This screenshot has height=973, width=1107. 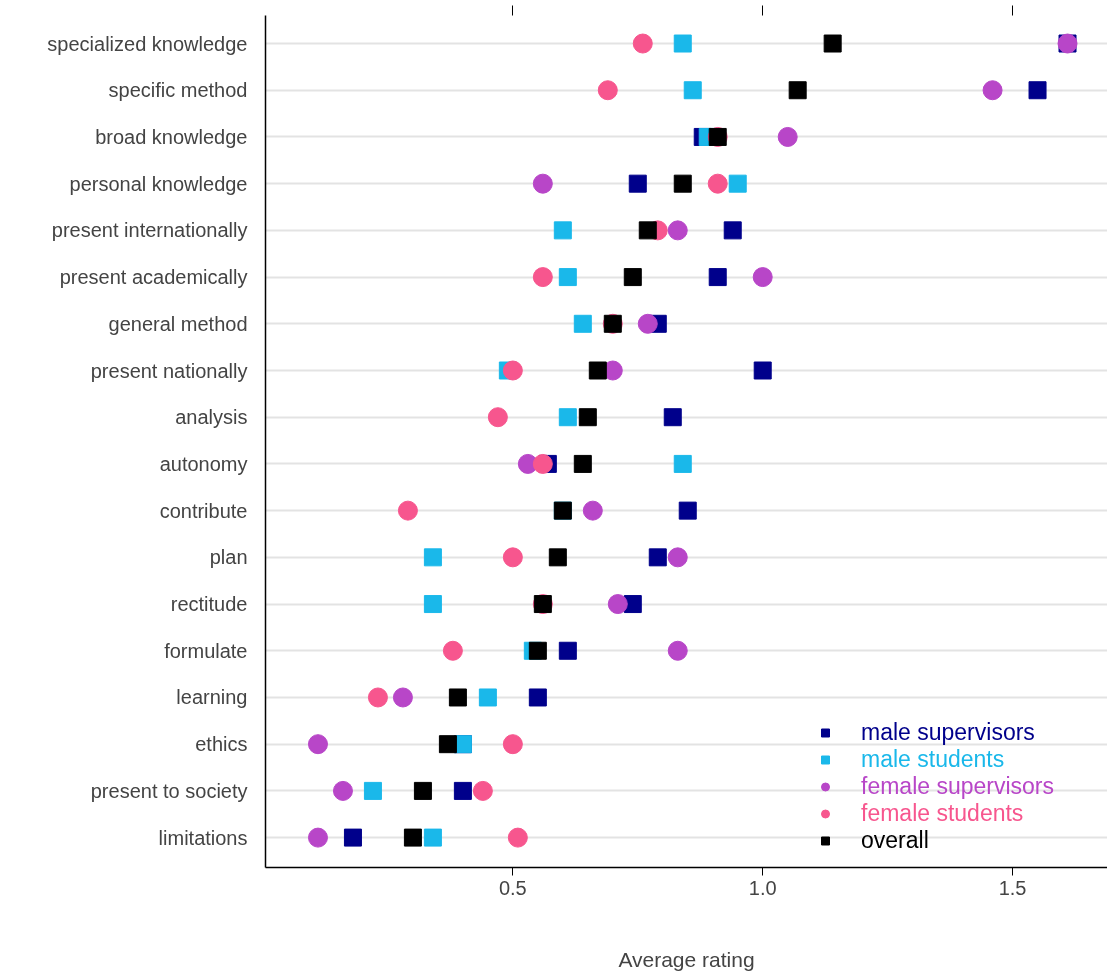 What do you see at coordinates (228, 557) in the screenshot?
I see `y-tick-label: plan` at bounding box center [228, 557].